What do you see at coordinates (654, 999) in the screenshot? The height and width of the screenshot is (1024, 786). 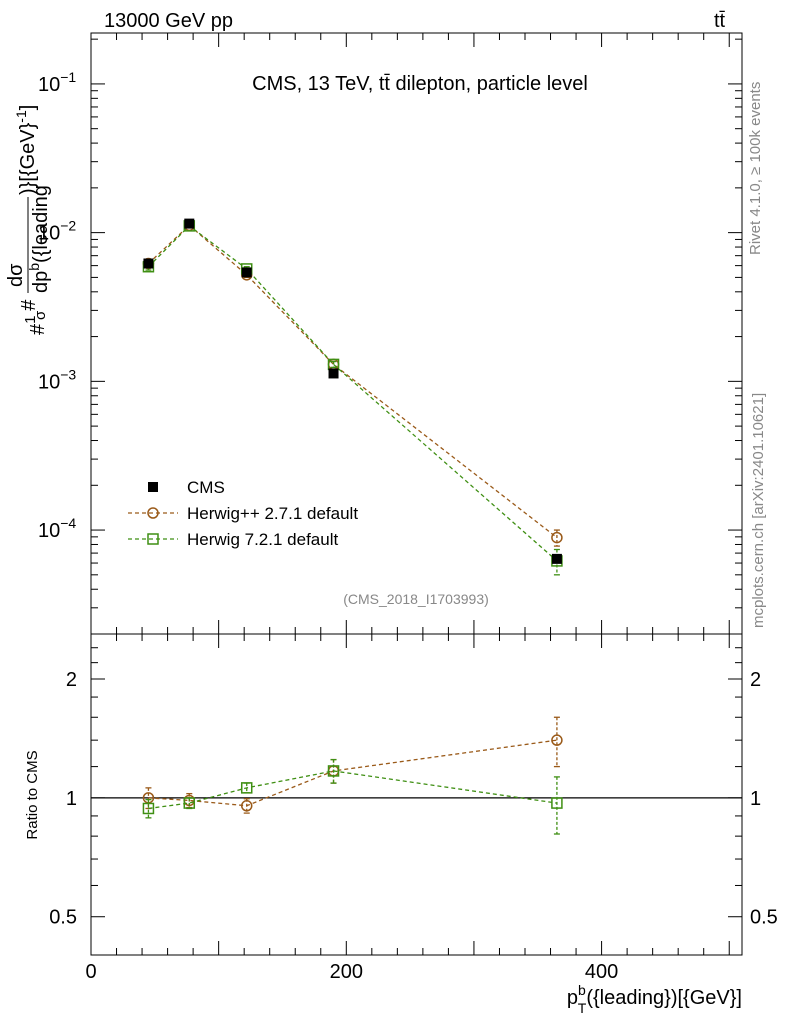 I see `x-axis-label: pb T({leading})[{GeV}]` at bounding box center [654, 999].